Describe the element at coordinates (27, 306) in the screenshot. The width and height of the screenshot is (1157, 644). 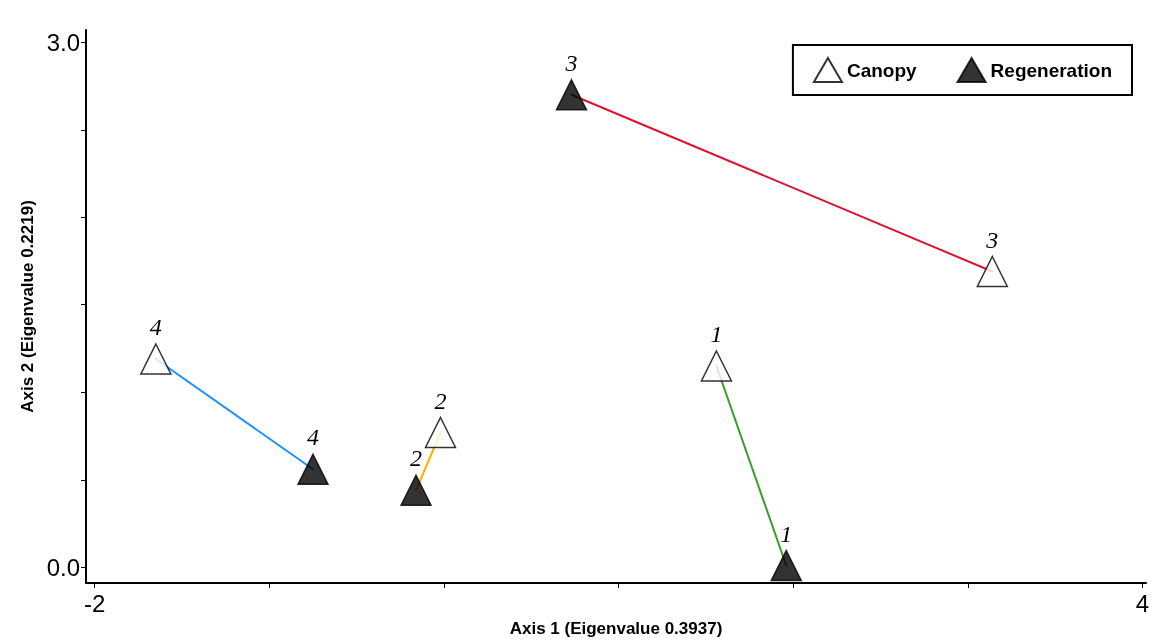
I see `y-axis-title: Axis 2 (Eigenvalue 0.2219)` at that location.